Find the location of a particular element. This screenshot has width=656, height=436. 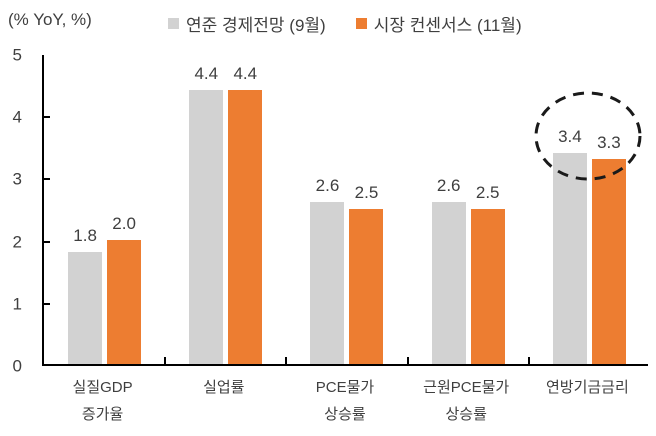

y-tick-label: 4 is located at coordinates (17, 117).